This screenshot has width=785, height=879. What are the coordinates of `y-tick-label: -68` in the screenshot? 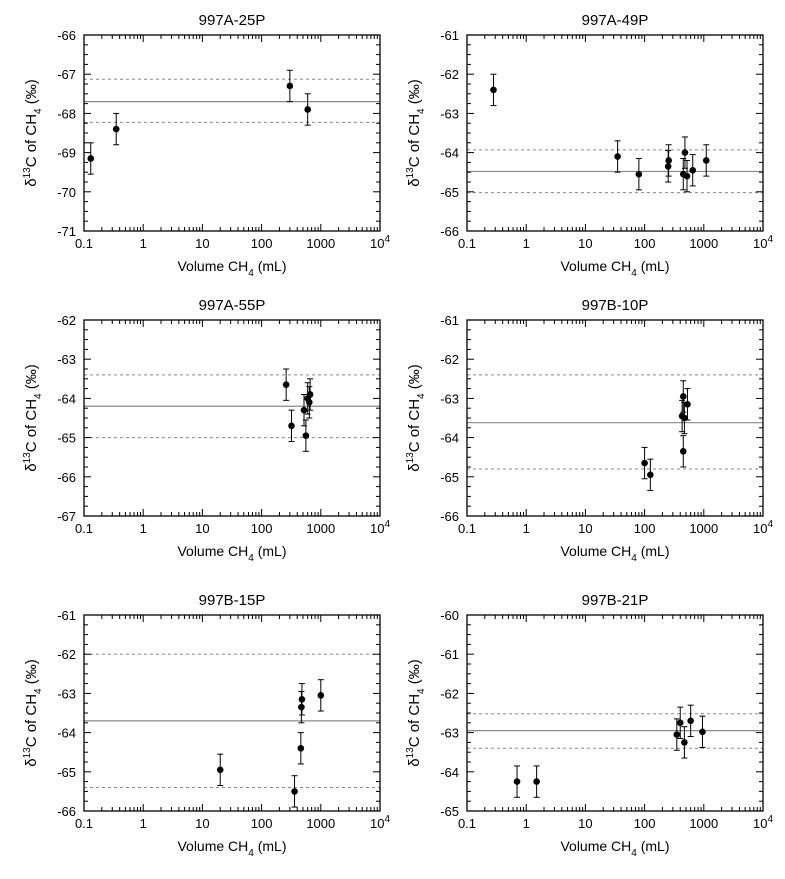 It's located at (66, 113).